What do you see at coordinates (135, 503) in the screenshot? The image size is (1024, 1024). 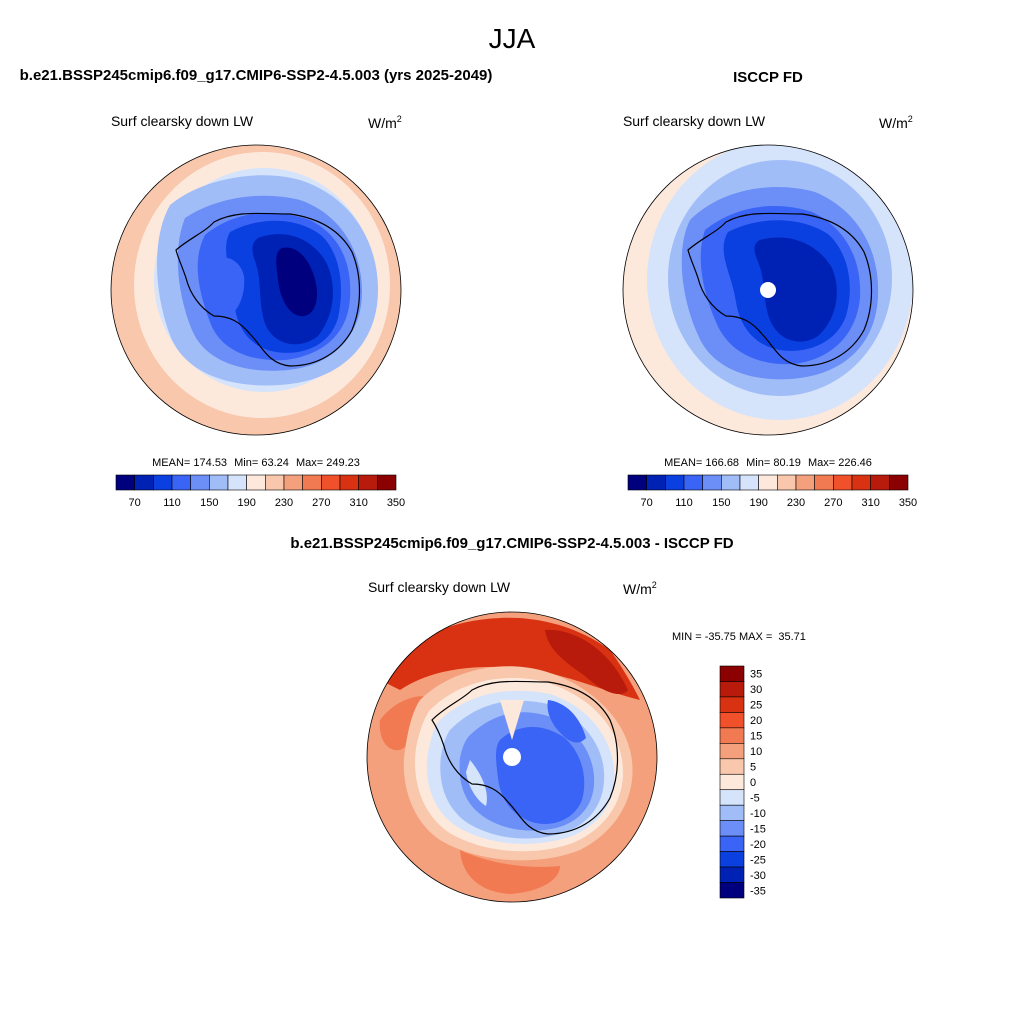 I see `model-colorbar-tick-label: 70` at bounding box center [135, 503].